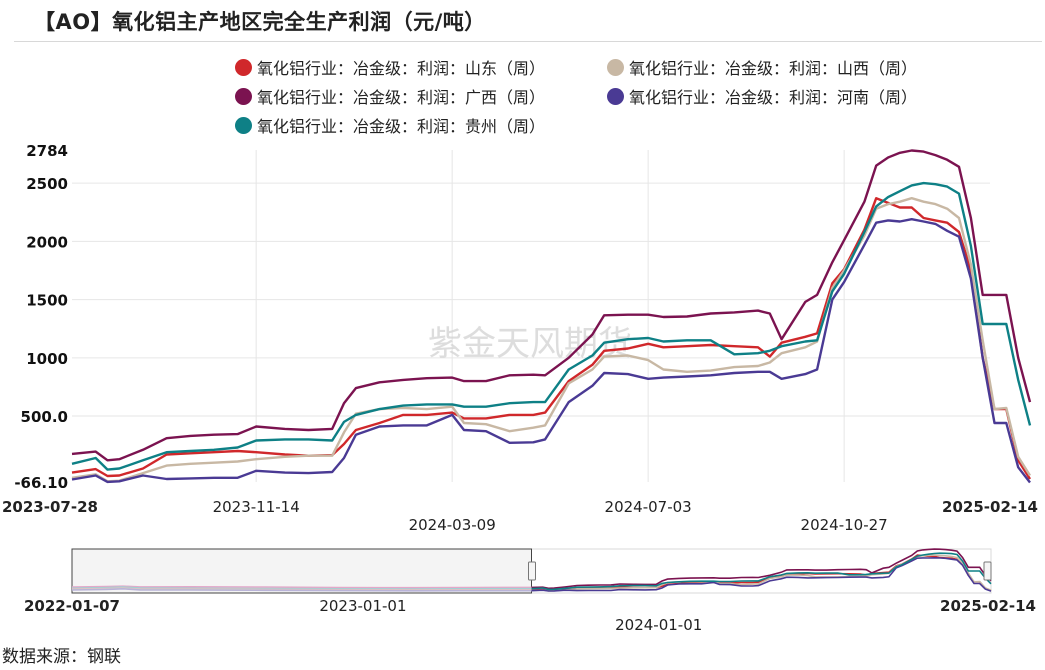  I want to click on navigator-tick-label: 2022-01-07, so click(72, 606).